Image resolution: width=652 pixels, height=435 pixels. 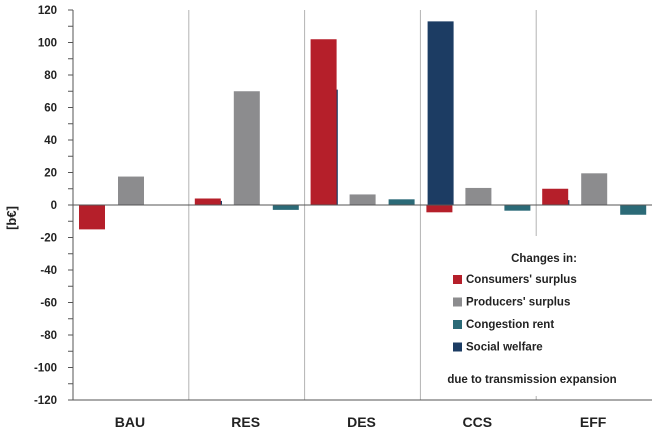 What do you see at coordinates (504, 348) in the screenshot?
I see `legend-label: Social welfare` at bounding box center [504, 348].